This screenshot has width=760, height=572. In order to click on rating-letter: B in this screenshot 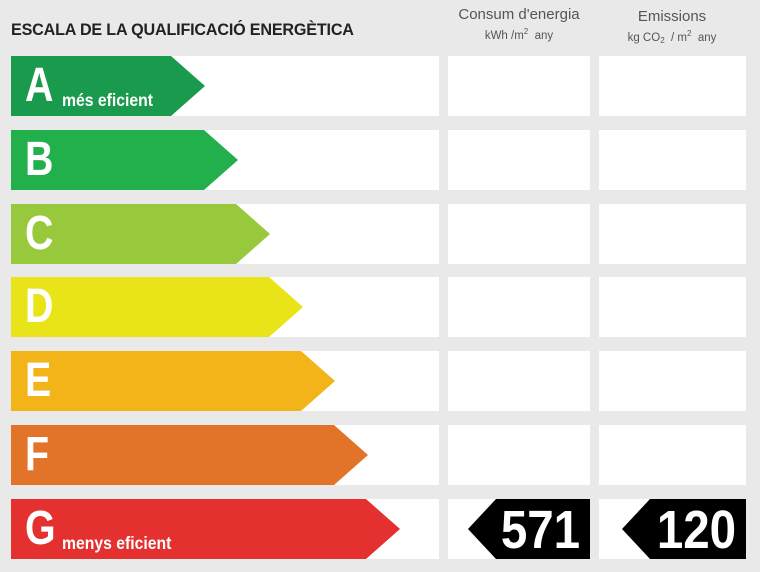, I will do `click(39, 159)`.